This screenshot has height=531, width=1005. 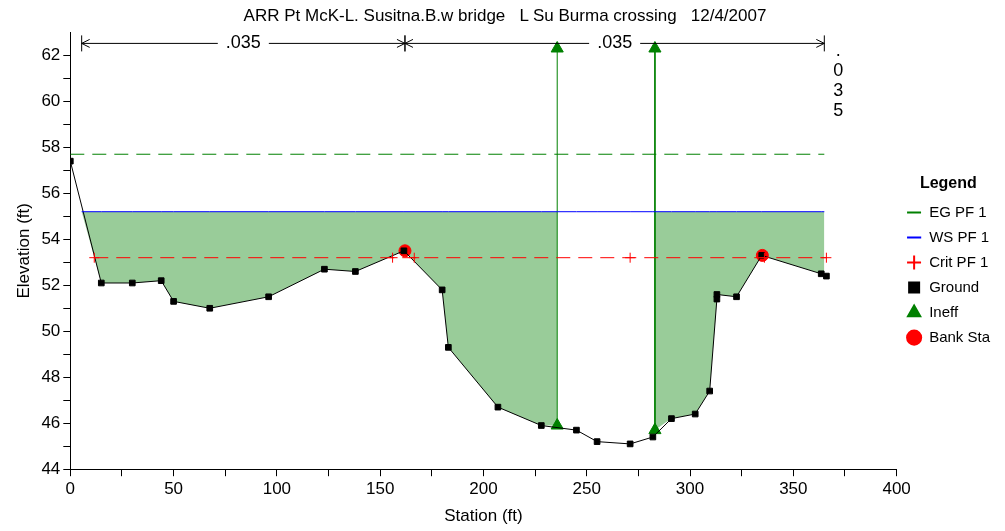 I want to click on chart-title: ARR Pt McK-L. Susitna.B.w bridge L Su Burma crossing 12/4/2007, so click(x=505, y=15).